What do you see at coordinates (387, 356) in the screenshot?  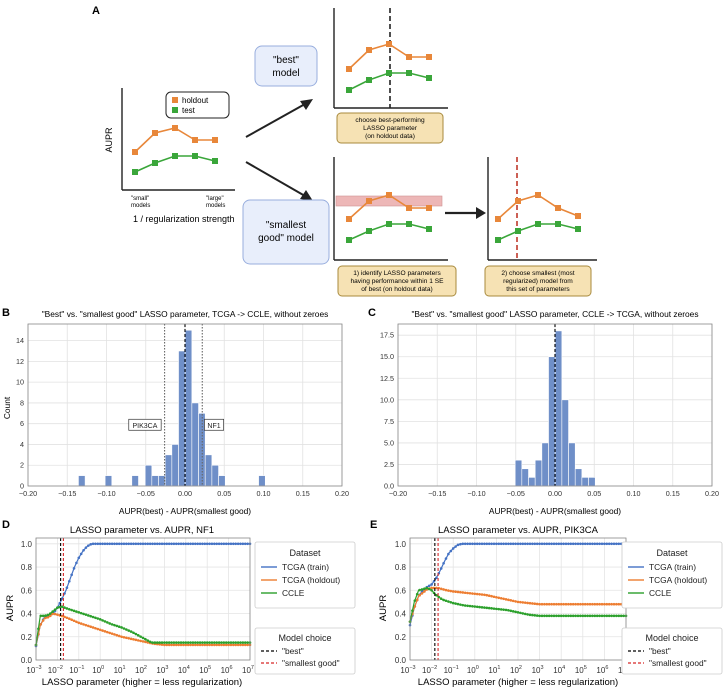 I see `y-tick-label: 15.0` at bounding box center [387, 356].